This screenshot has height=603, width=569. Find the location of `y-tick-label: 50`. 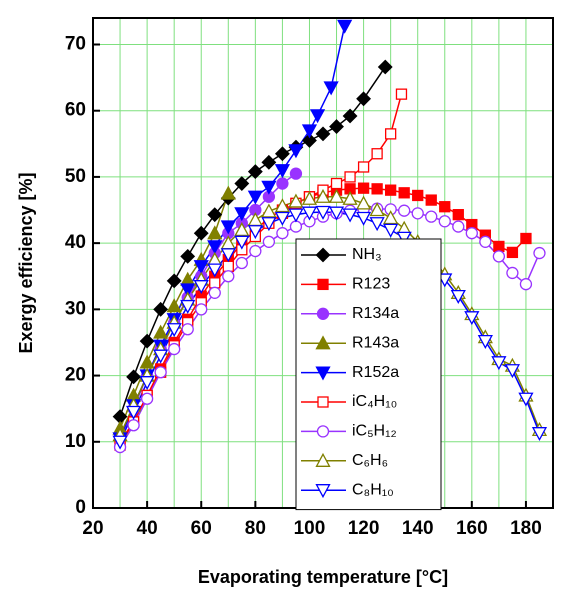

y-tick-label: 50 is located at coordinates (75, 176).